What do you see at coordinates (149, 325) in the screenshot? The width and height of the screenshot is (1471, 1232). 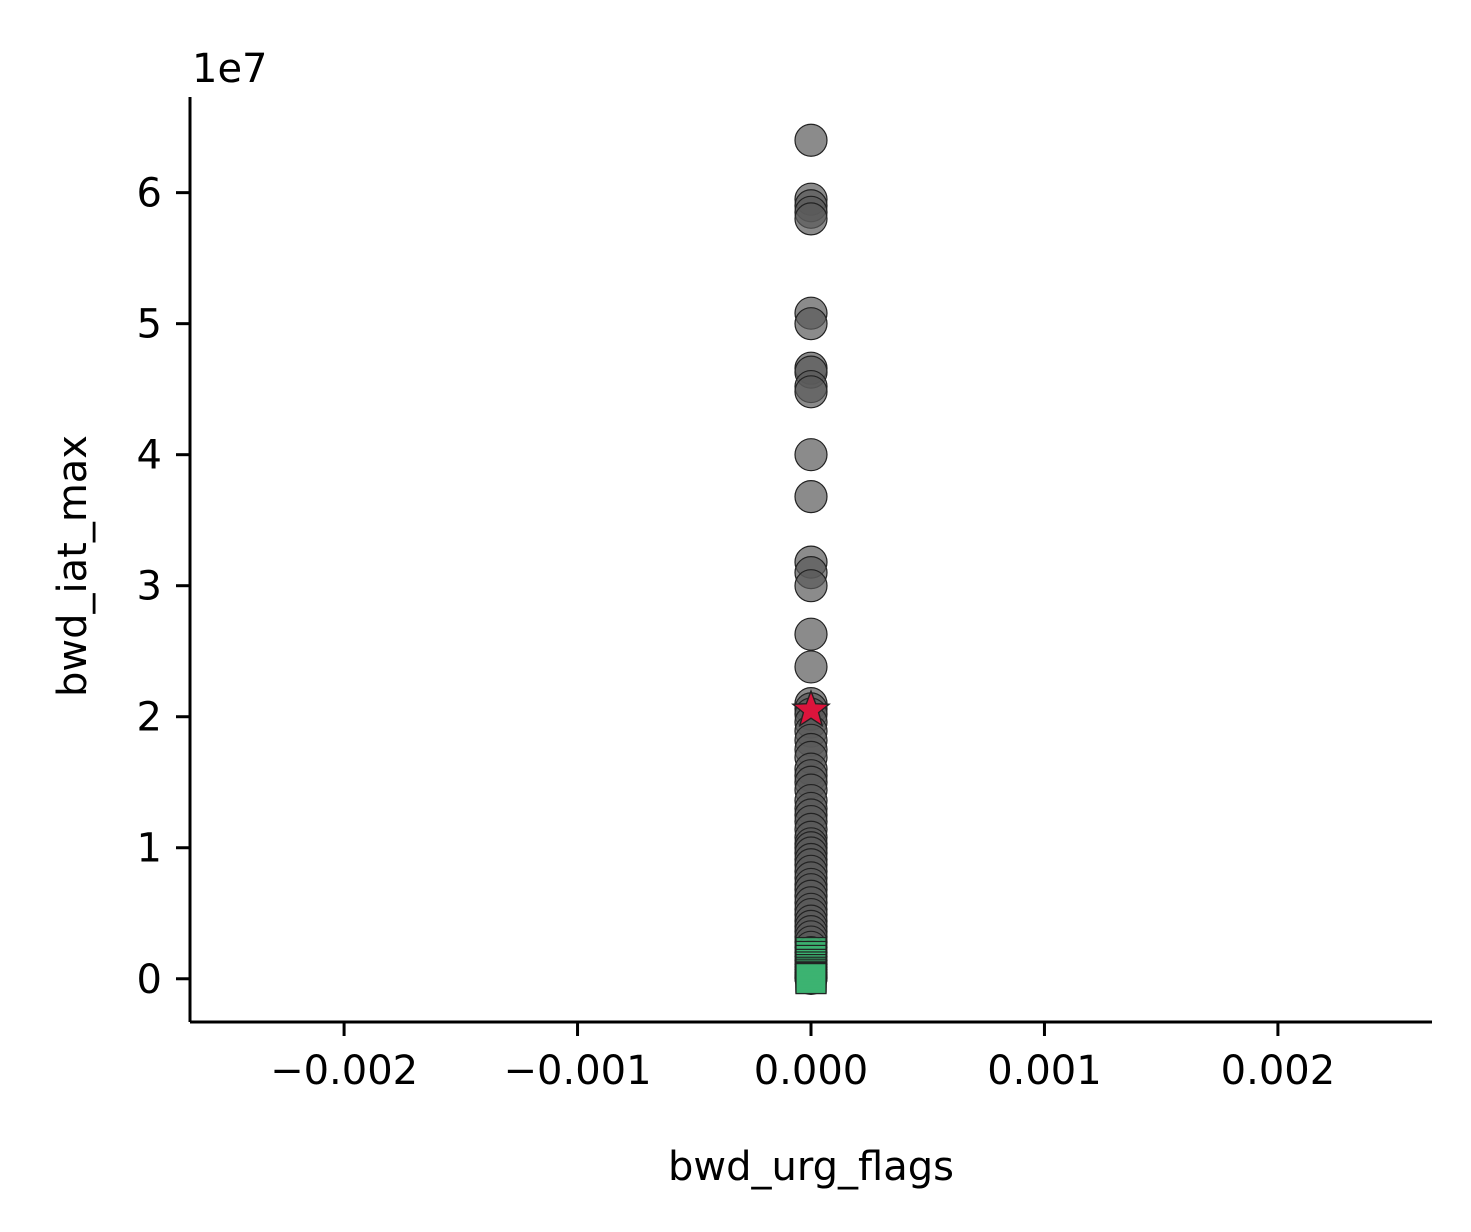 I see `y-tick-label: 5` at bounding box center [149, 325].